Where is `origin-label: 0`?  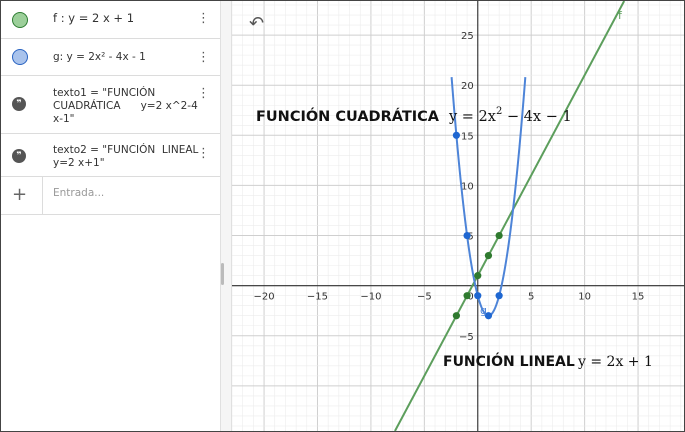 origin-label: 0 is located at coordinates (470, 297).